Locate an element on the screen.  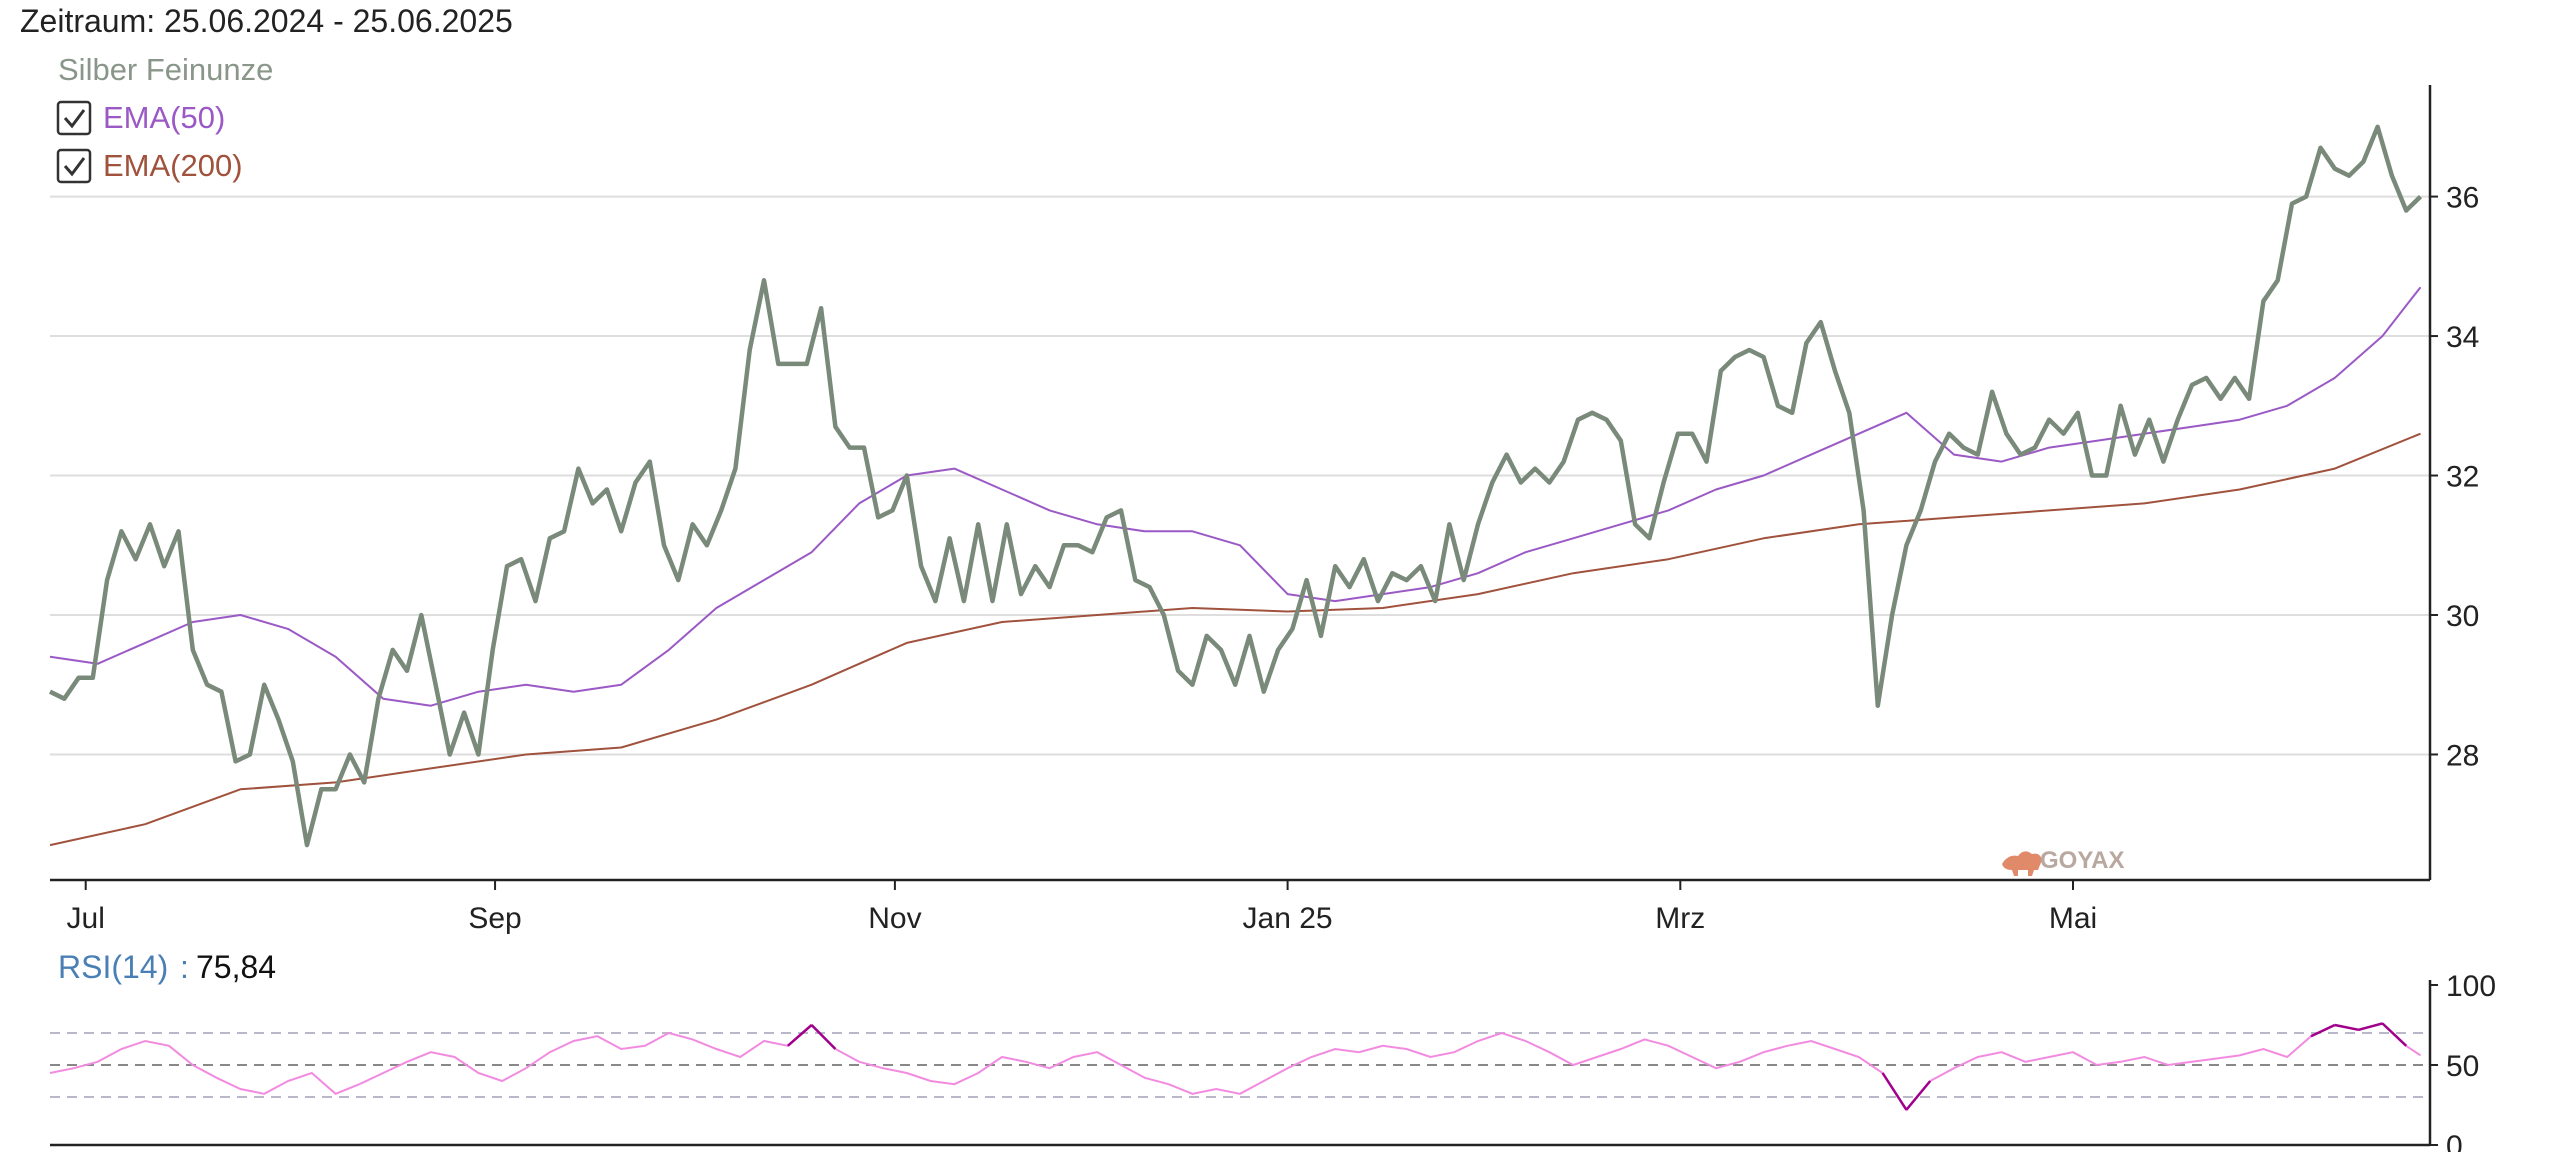
rsi-line is located at coordinates (1235, 1067).